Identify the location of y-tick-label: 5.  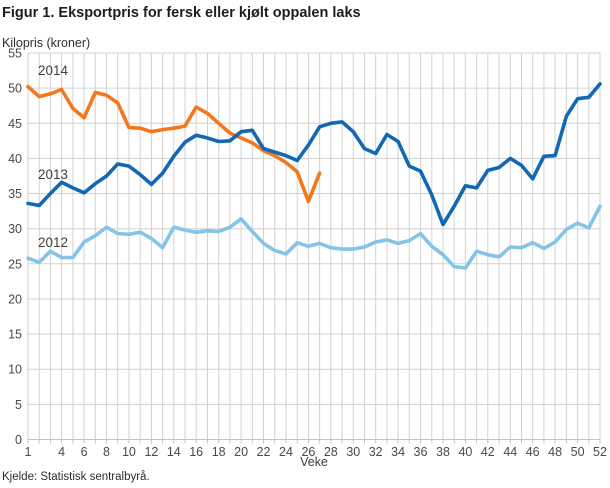
(18, 405).